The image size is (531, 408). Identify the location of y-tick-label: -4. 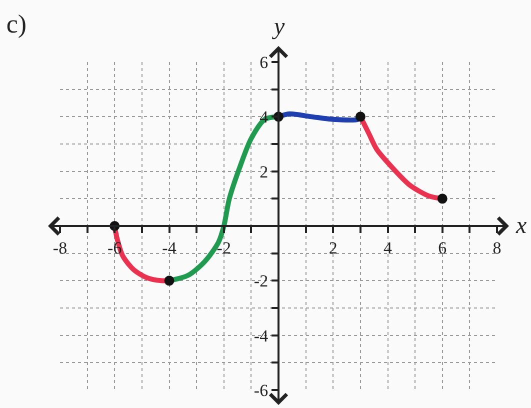
(261, 336).